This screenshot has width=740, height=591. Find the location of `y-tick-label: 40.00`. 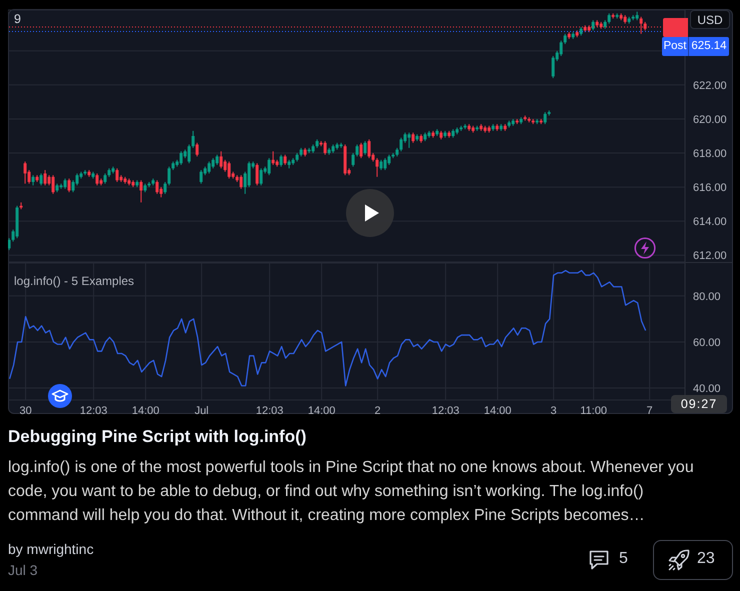

y-tick-label: 40.00 is located at coordinates (707, 388).